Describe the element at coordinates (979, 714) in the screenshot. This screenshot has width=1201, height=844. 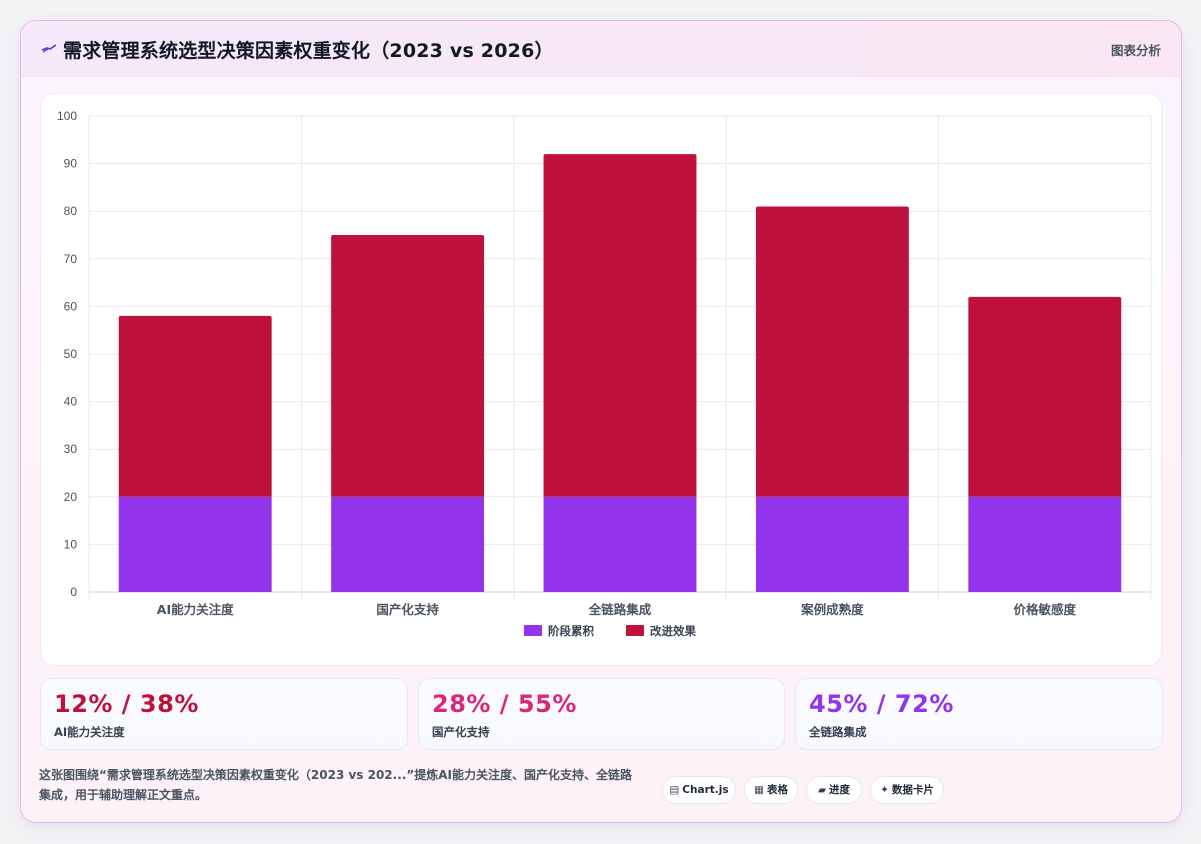
I see `stat-card-integration: 45% / 72% 全链路集成` at that location.